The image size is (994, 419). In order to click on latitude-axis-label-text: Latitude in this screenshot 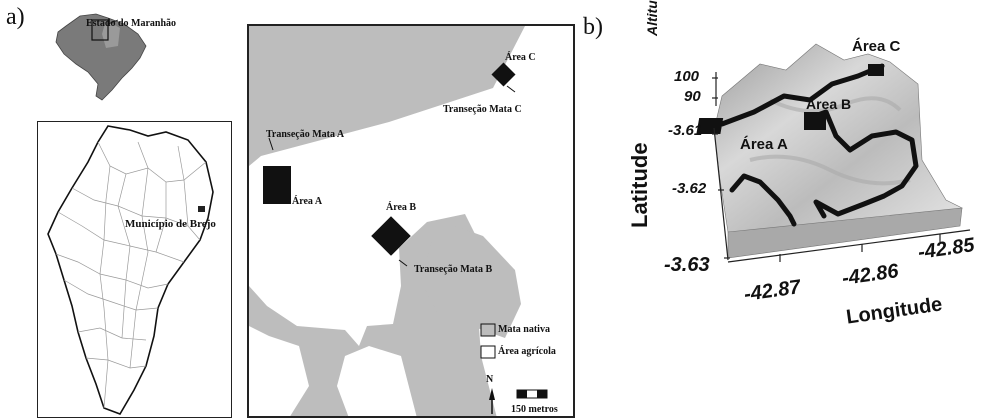, I will do `click(639, 185)`.